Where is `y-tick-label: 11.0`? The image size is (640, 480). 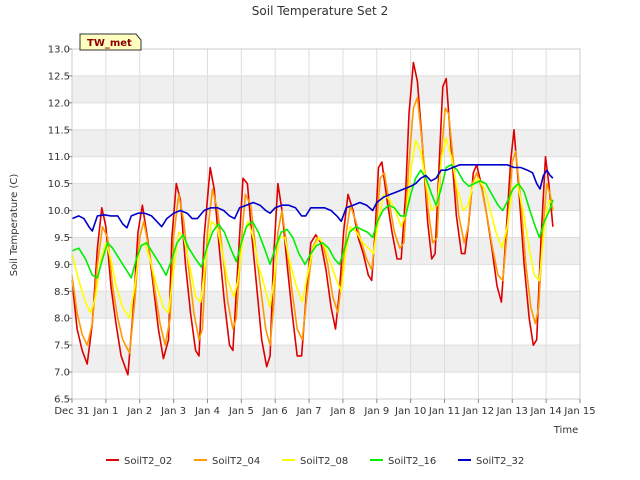
y-tick-label: 11.0 is located at coordinates (59, 157).